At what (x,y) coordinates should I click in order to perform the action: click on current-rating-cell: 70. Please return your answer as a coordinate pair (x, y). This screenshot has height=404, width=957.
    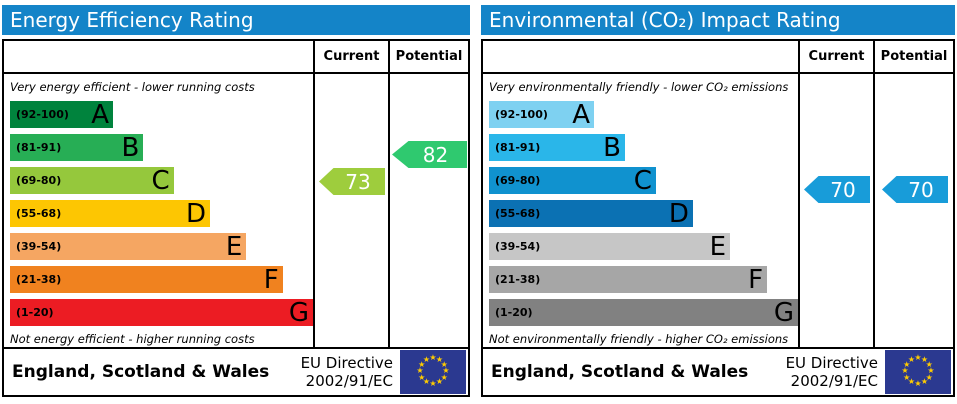
    Looking at the image, I should click on (835, 210).